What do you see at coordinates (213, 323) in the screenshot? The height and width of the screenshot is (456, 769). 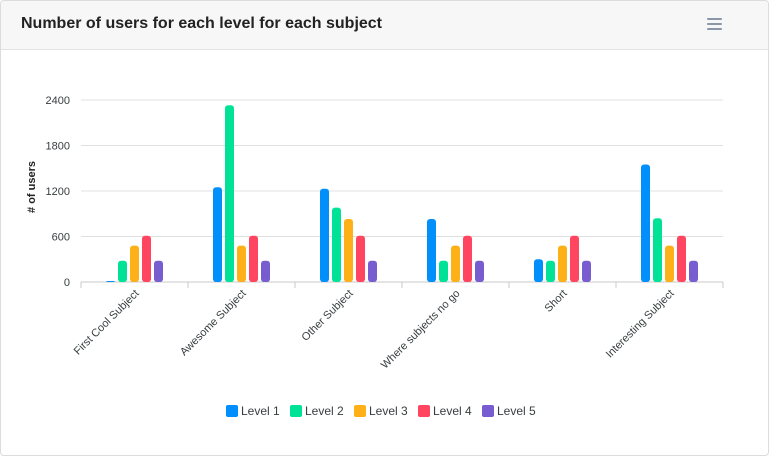 I see `x-tick-label: Awesome Subject` at bounding box center [213, 323].